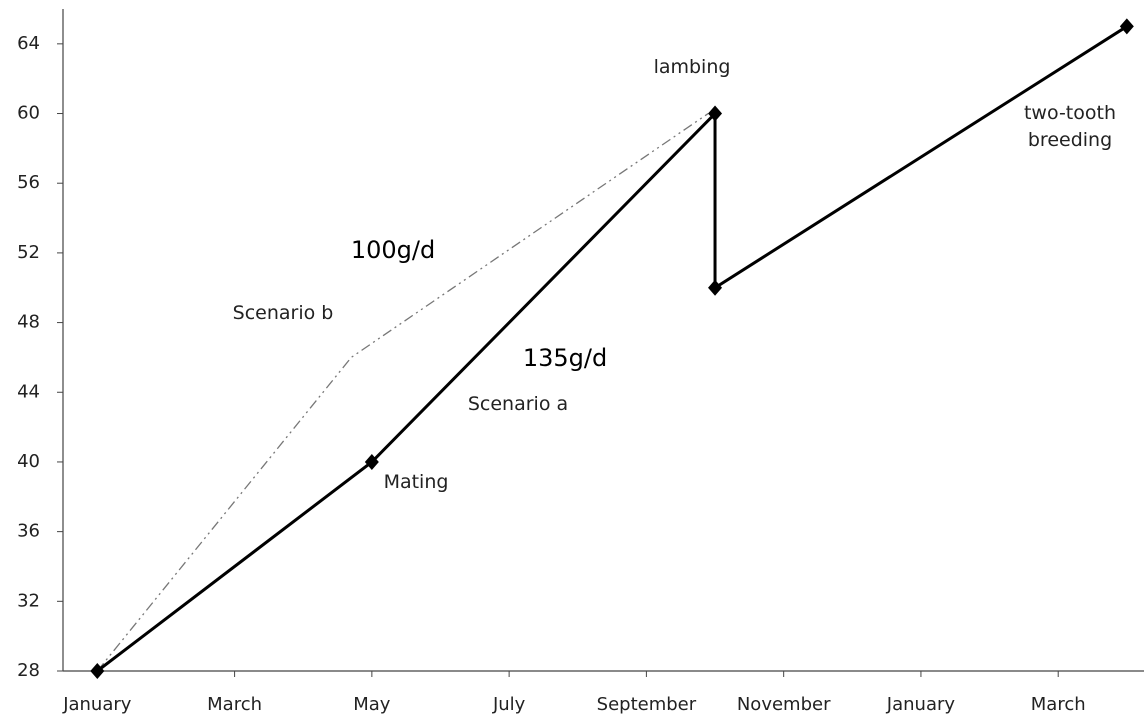 This screenshot has height=719, width=1144. Describe the element at coordinates (518, 404) in the screenshot. I see `series-label: Scenario a` at that location.